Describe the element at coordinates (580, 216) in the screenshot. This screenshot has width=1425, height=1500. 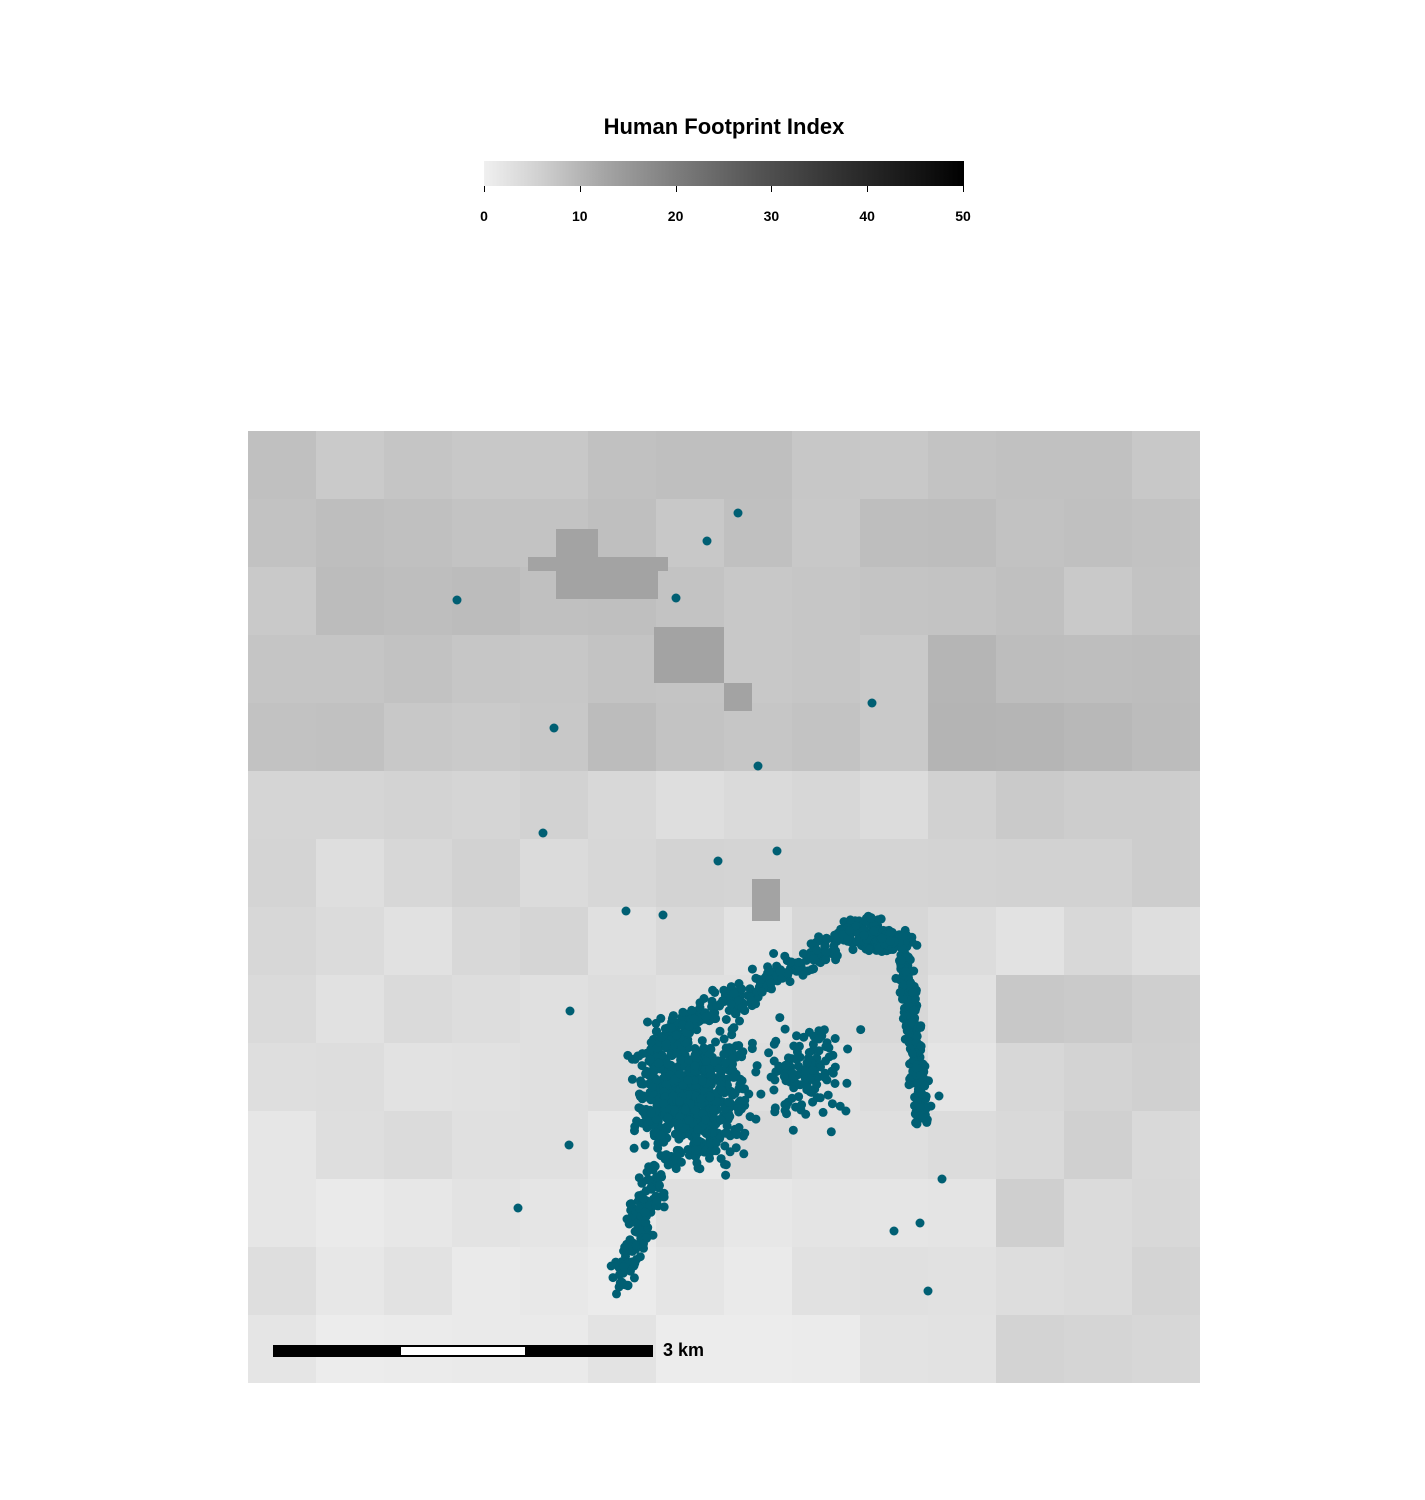
I see `legend-tick-label: 10` at that location.